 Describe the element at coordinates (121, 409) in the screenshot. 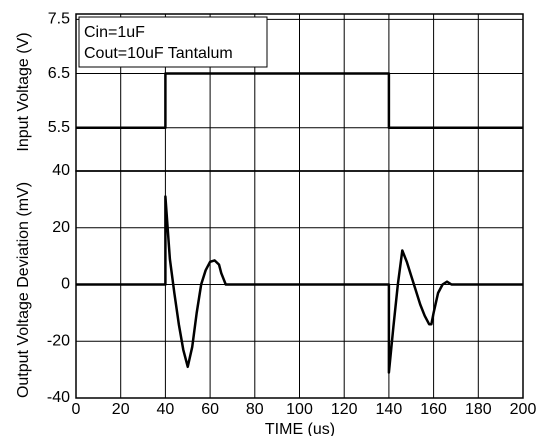

I see `x-tick-label: 20` at that location.